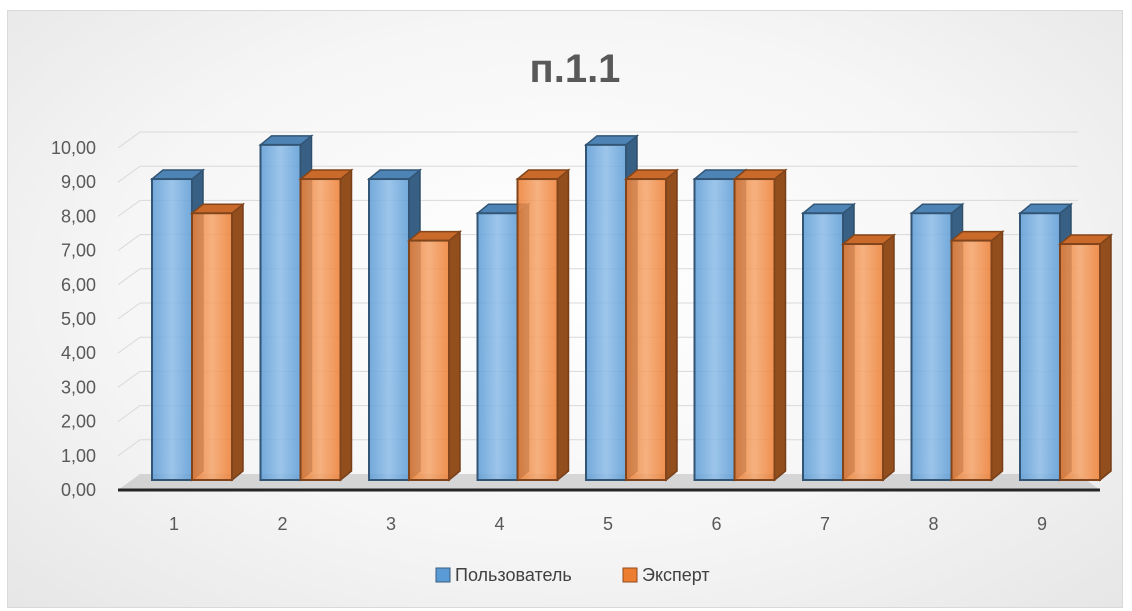 Image resolution: width=1132 pixels, height=611 pixels. Describe the element at coordinates (78, 353) in the screenshot. I see `y-tick-label: 4,00` at that location.